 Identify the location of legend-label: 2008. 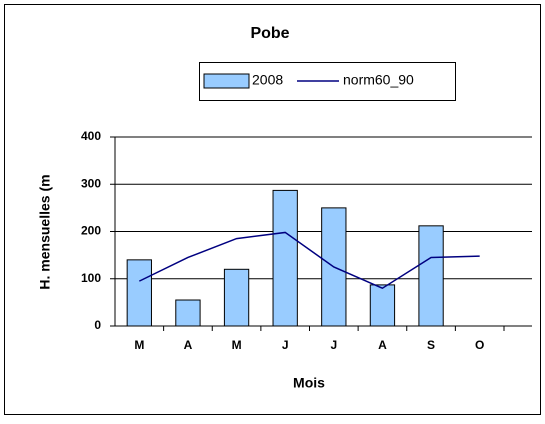
(267, 80).